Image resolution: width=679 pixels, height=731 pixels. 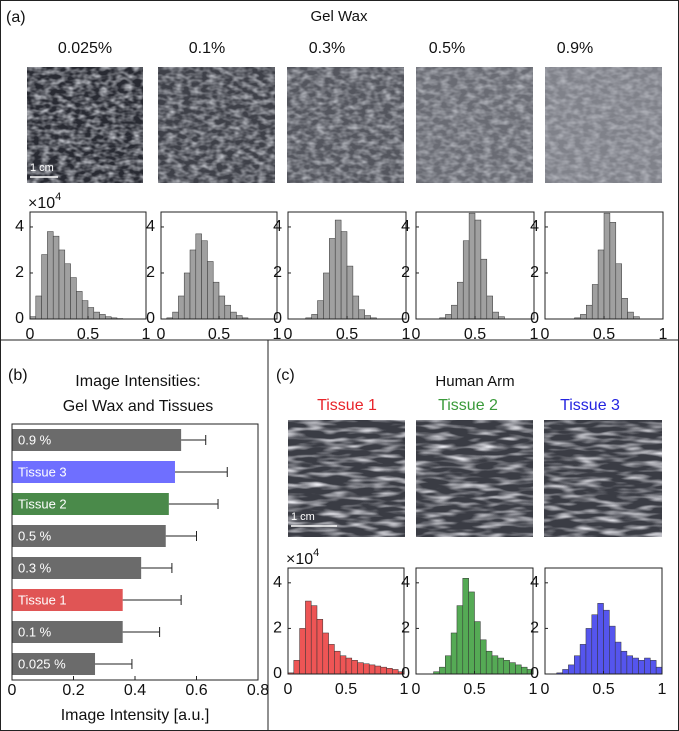 I want to click on multiplier-base: ×10, so click(x=299, y=559).